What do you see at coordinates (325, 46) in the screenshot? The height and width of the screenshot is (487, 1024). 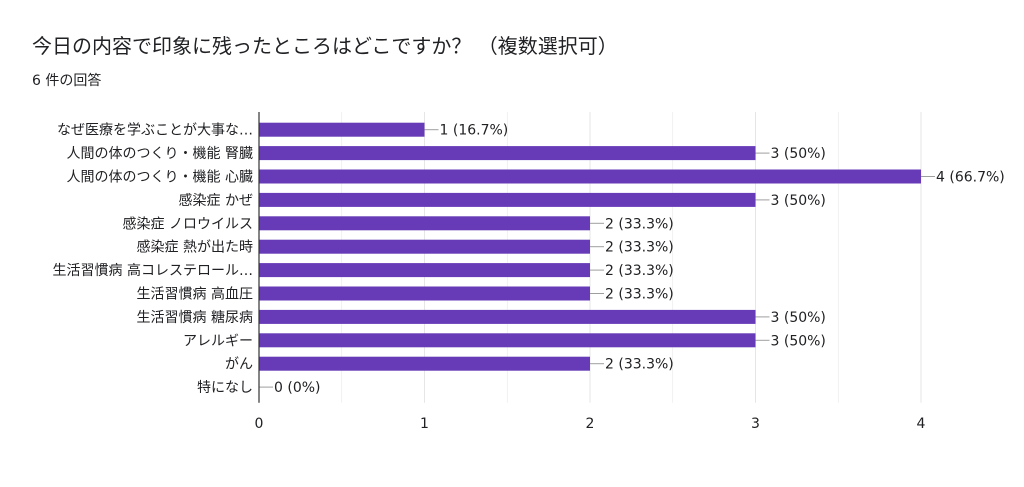 I see `chart-title: 今日の内容で印象に残ったところはどこですか？ （複数選択可）` at bounding box center [325, 46].